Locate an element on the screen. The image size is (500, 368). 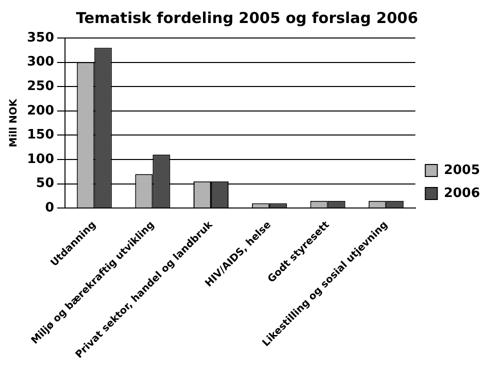
y-tick-label: 0 is located at coordinates (49, 208).